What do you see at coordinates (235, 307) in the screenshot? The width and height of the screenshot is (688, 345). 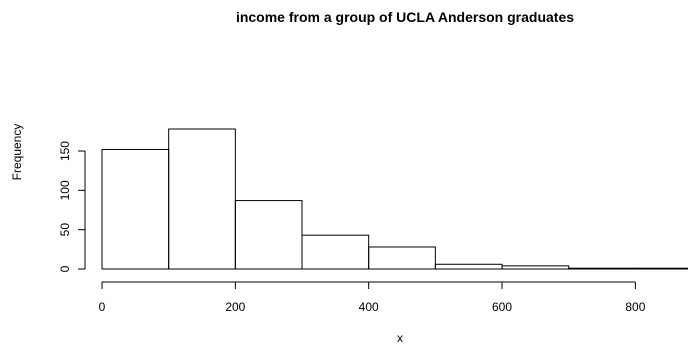 I see `x-tick-label-200: 200` at bounding box center [235, 307].